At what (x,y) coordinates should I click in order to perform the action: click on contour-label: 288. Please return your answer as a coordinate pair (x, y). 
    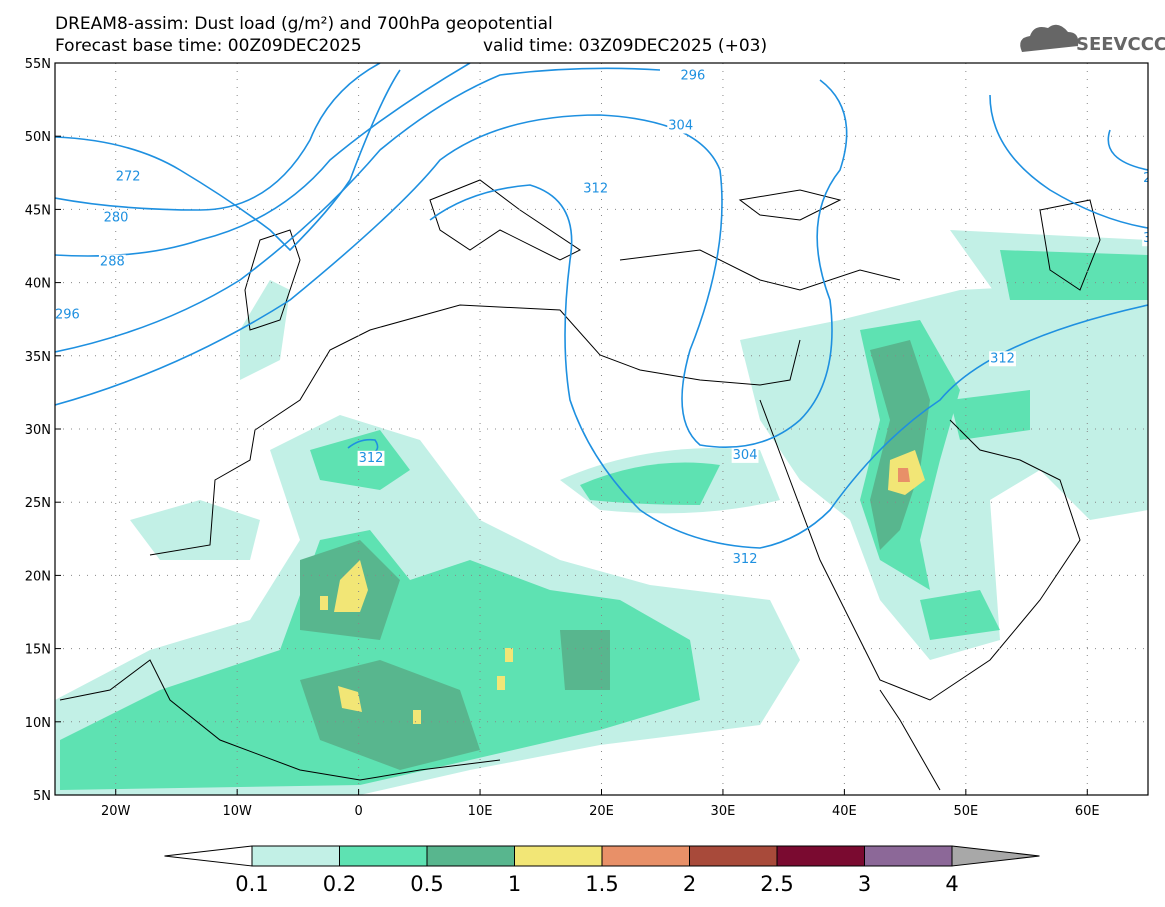
    Looking at the image, I should click on (112, 262).